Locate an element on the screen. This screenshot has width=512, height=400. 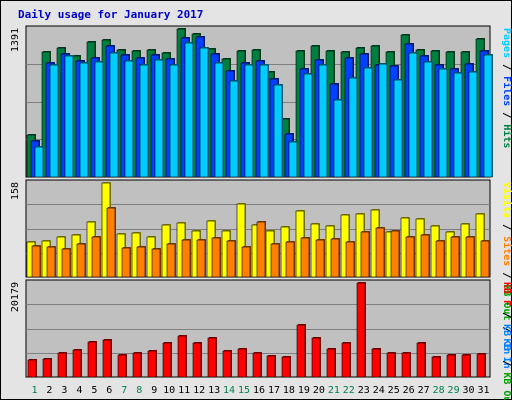
legend-entry: KB In is located at coordinates (506, 354).